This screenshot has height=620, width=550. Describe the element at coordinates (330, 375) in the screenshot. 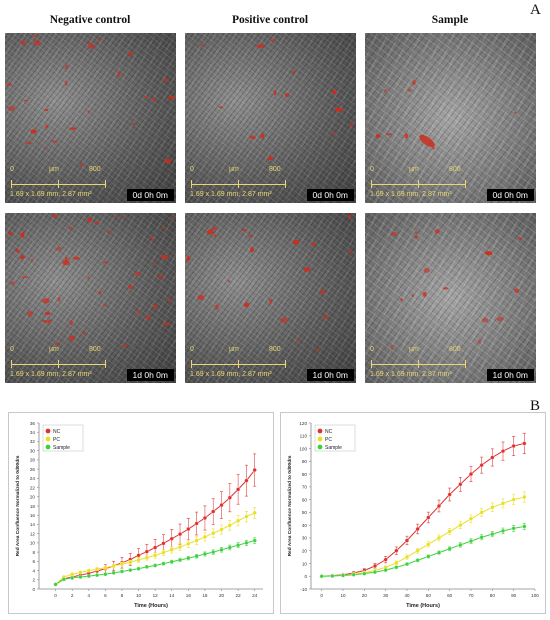

I see `timestamp-badge: 1d 0h 0m` at that location.